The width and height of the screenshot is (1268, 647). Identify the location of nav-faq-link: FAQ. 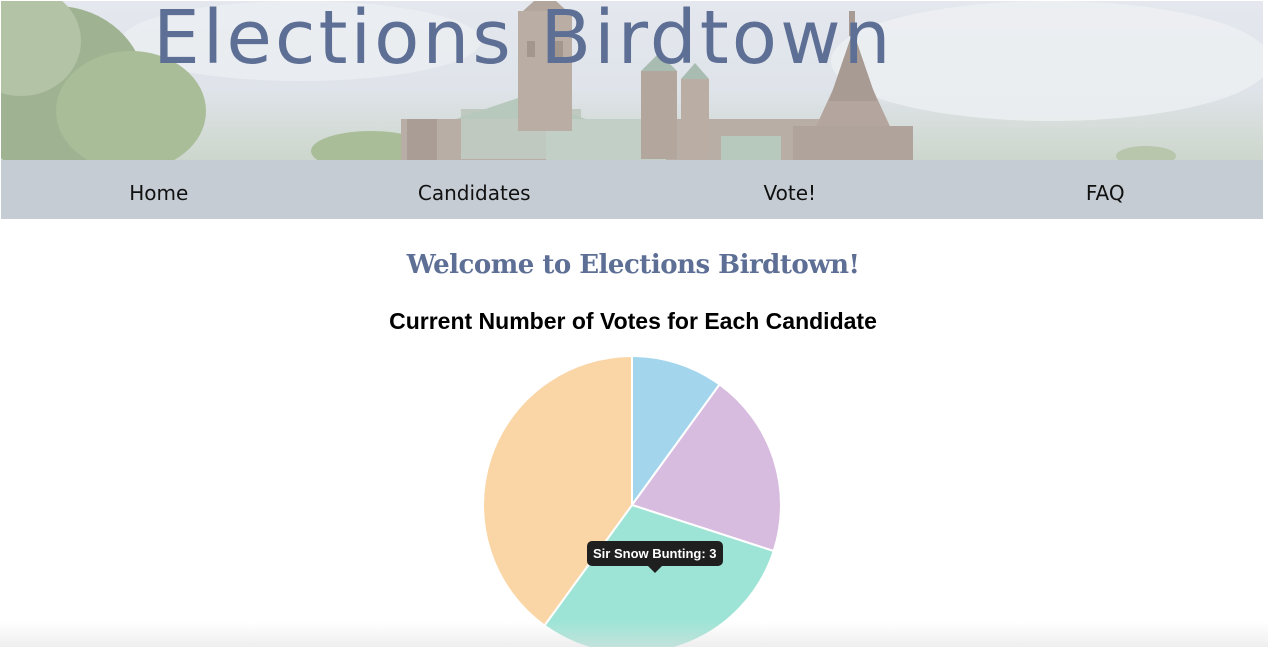
(1105, 192).